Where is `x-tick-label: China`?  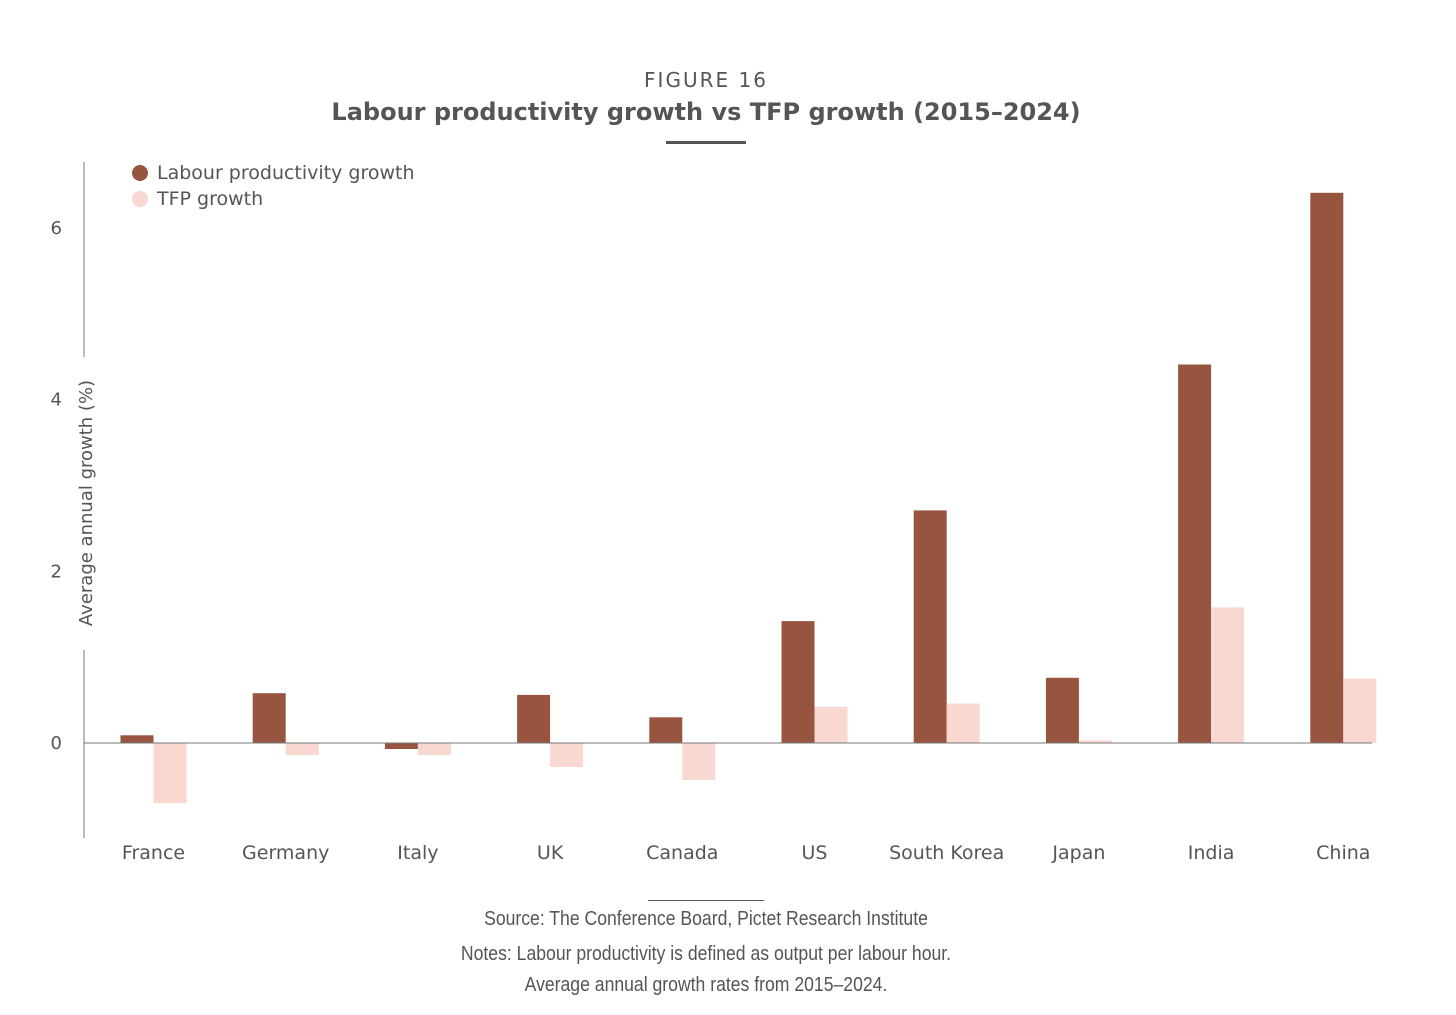
x-tick-label: China is located at coordinates (1343, 853).